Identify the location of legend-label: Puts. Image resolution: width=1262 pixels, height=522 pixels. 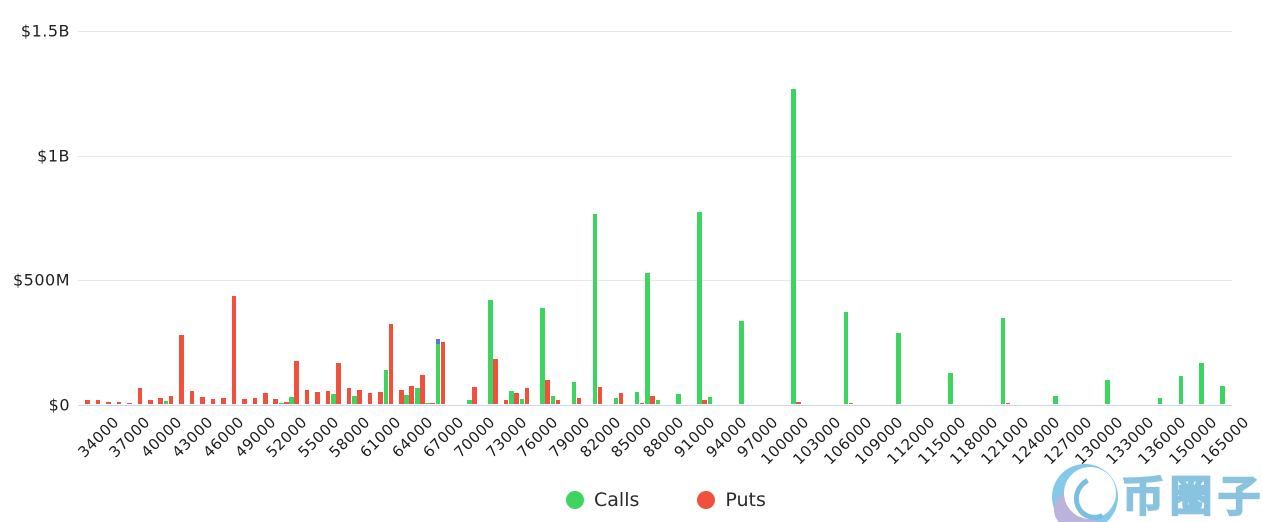
(745, 500).